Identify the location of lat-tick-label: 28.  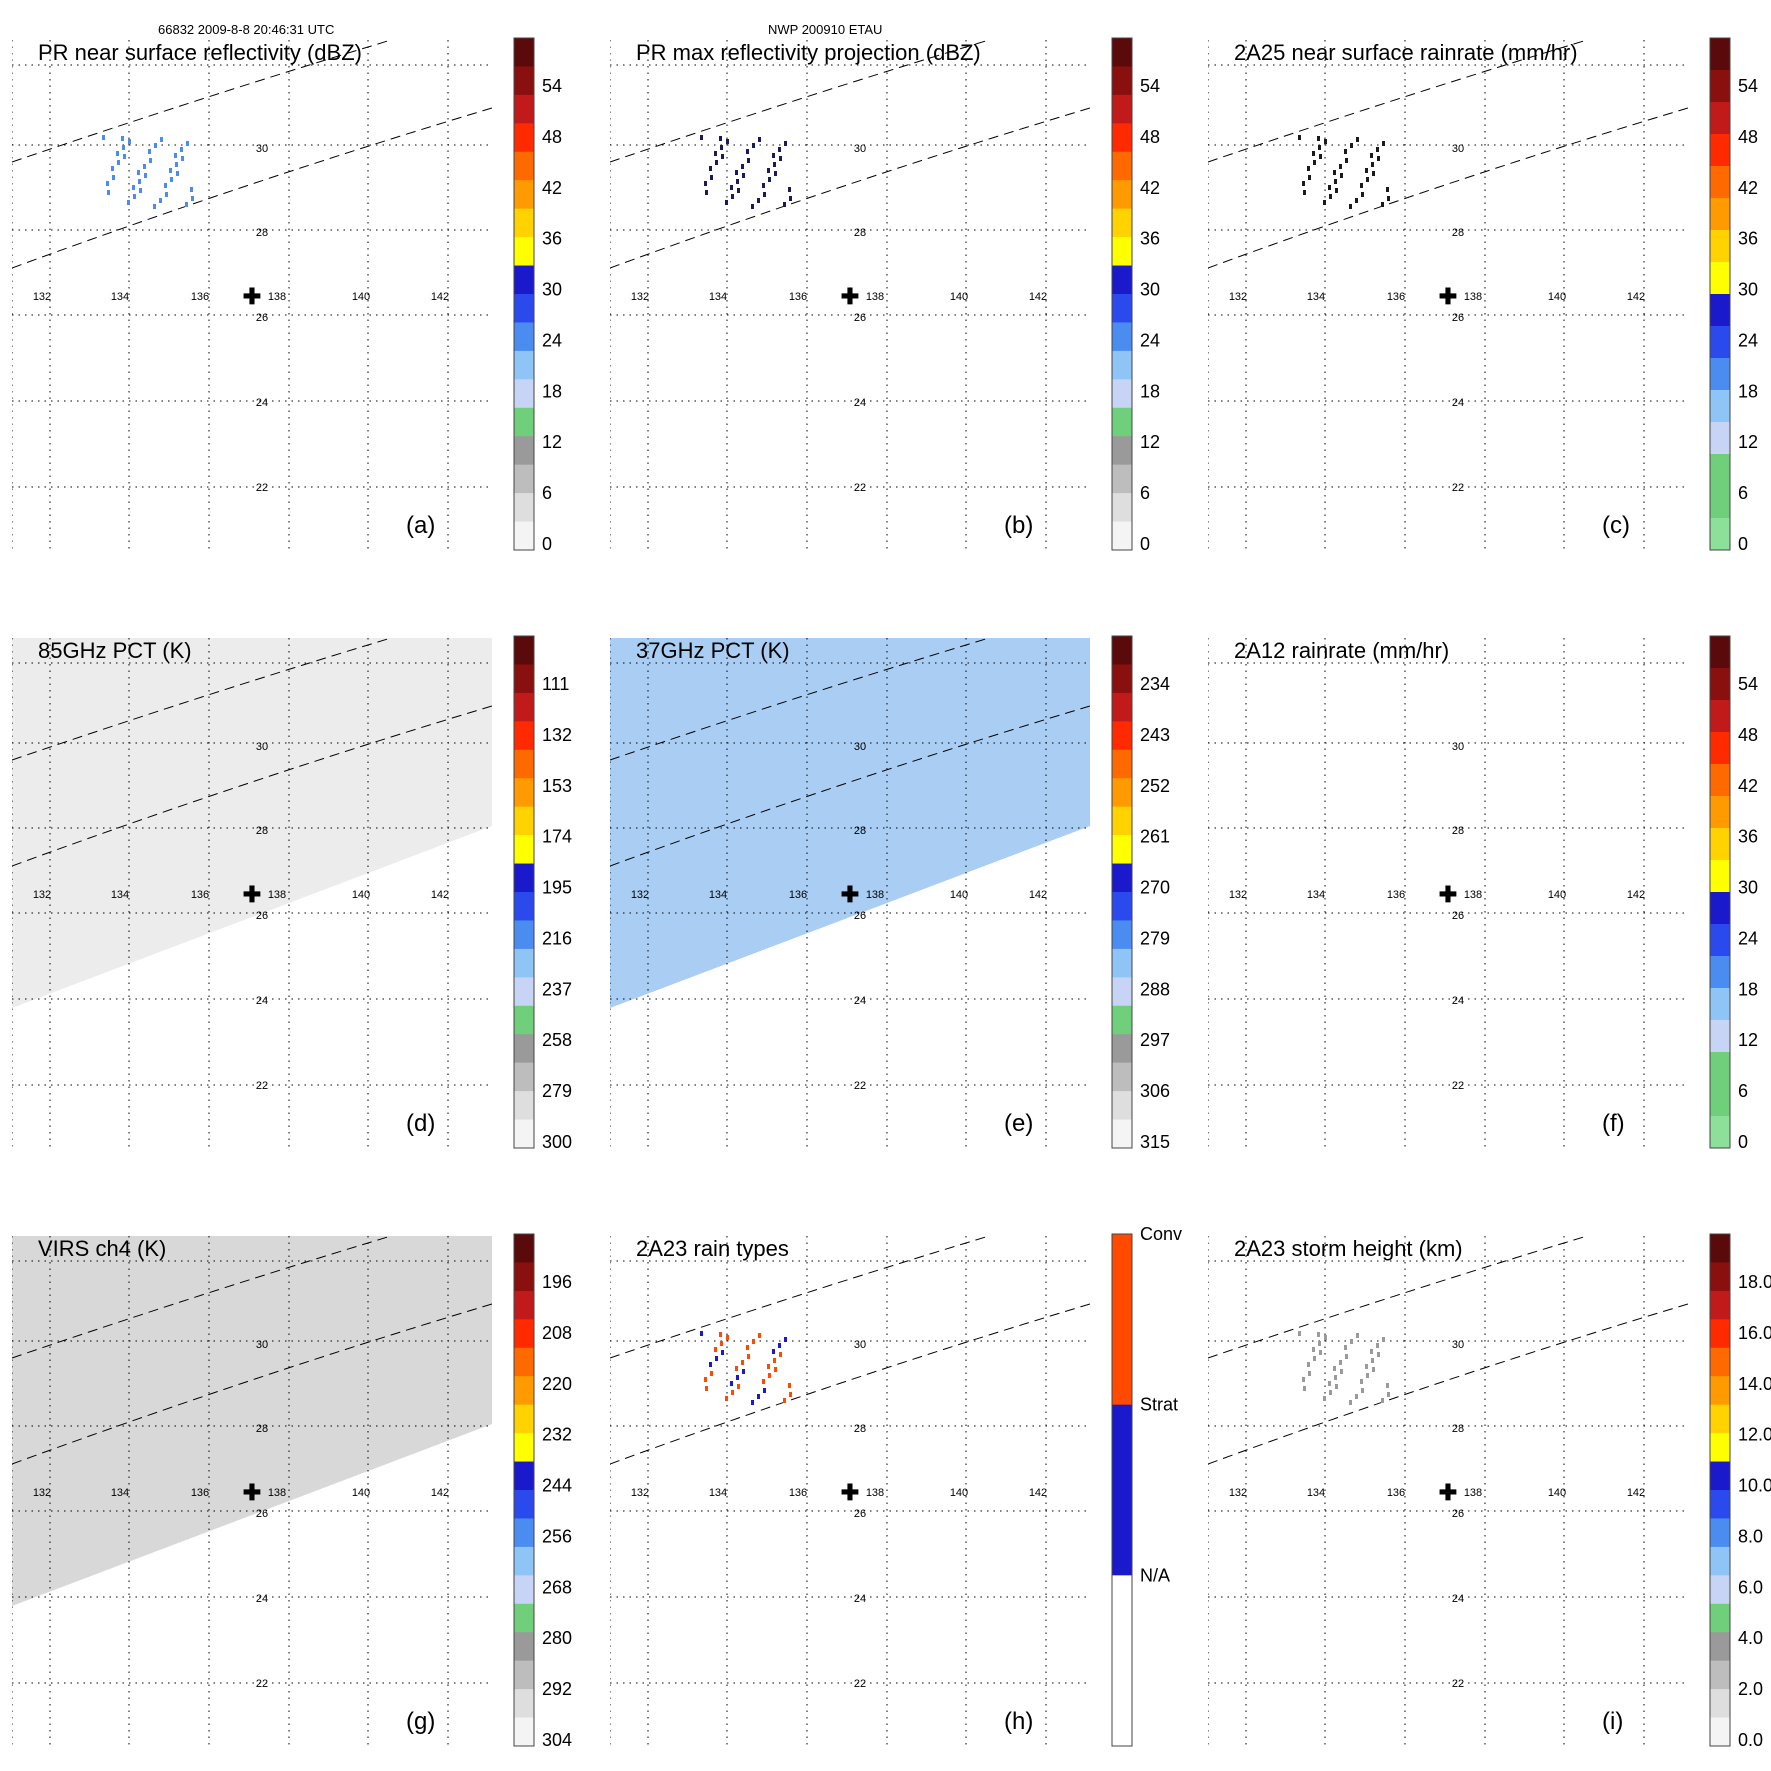
(860, 1429).